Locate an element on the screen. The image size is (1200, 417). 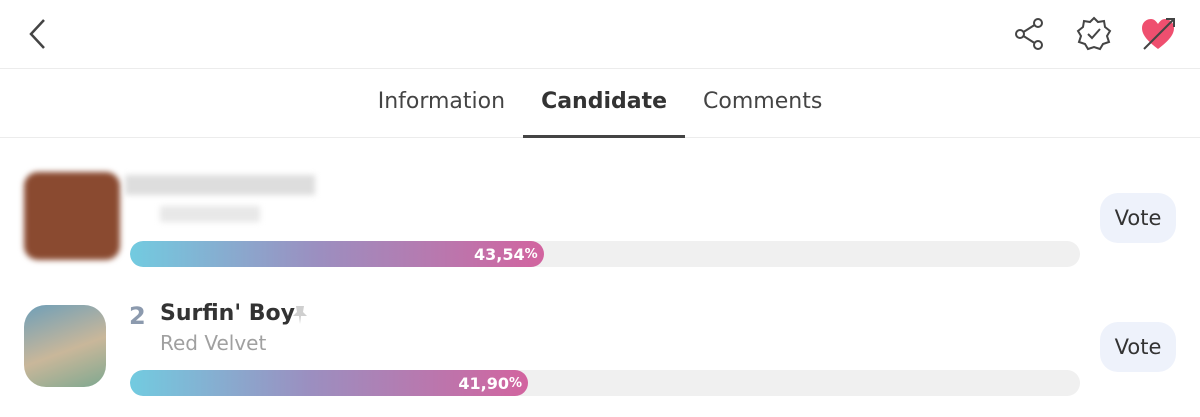
pin-icon is located at coordinates (300, 315).